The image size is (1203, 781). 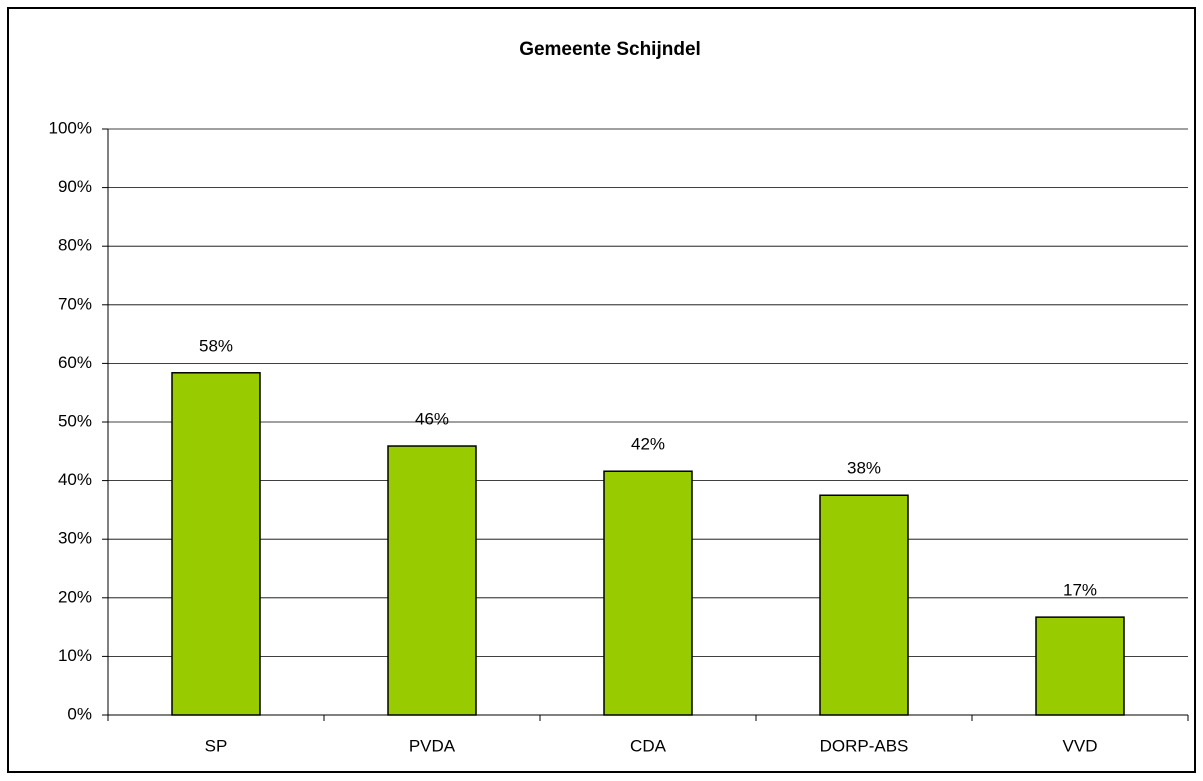 What do you see at coordinates (75, 362) in the screenshot?
I see `y-tick-label: 60%` at bounding box center [75, 362].